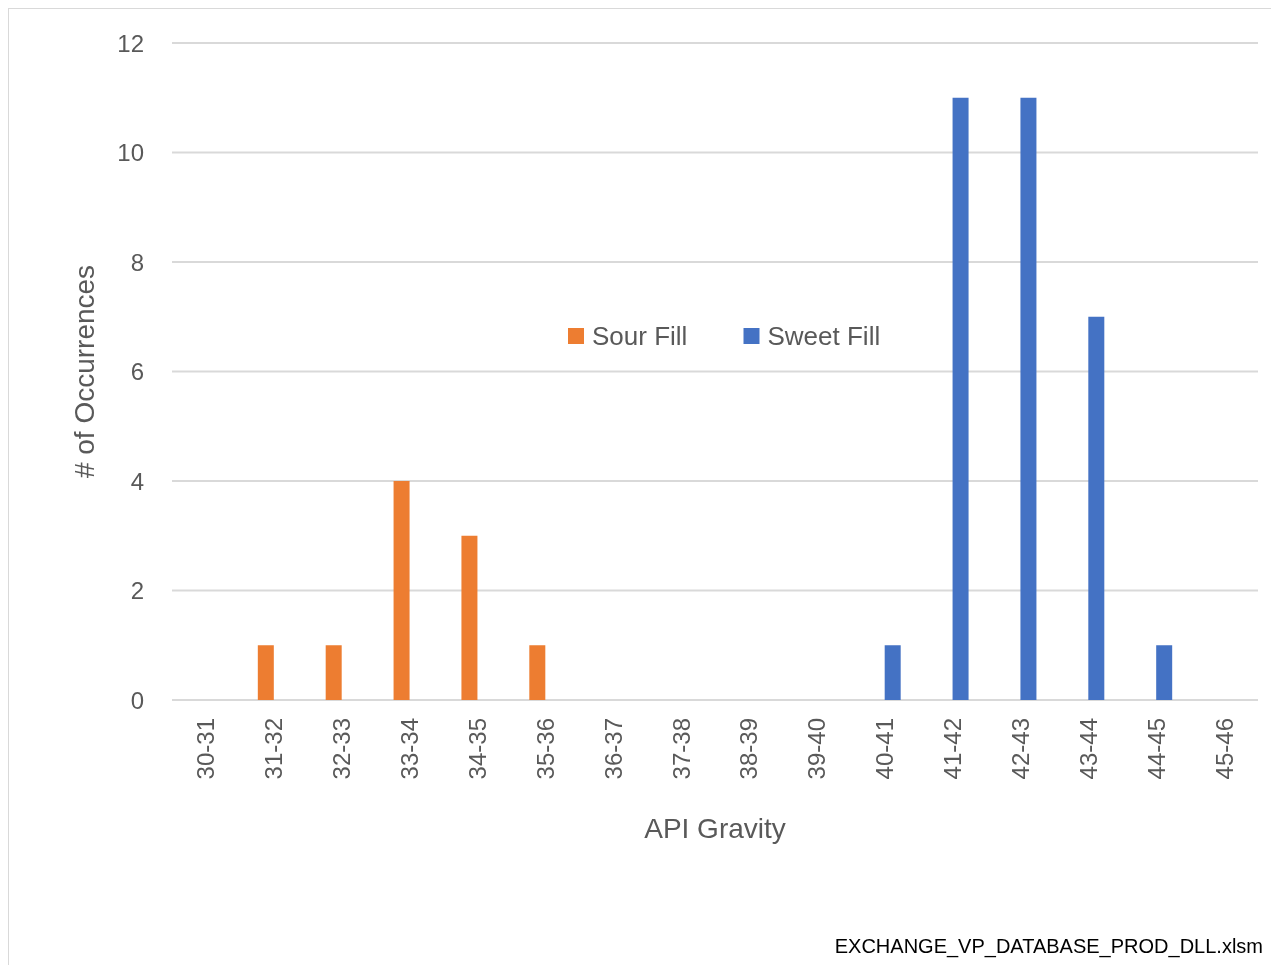  What do you see at coordinates (137, 262) in the screenshot?
I see `y-tick-label: 8` at bounding box center [137, 262].